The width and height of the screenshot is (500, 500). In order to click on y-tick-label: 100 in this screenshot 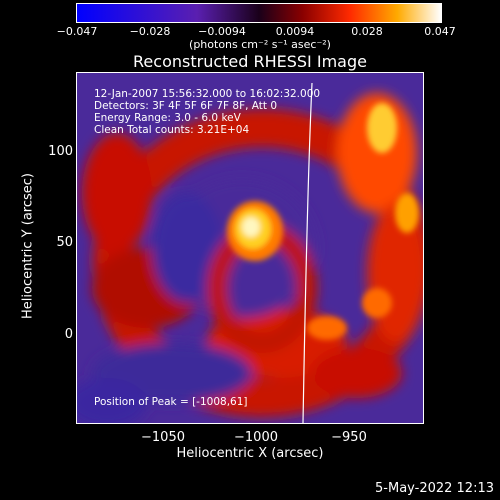, I will do `click(60, 151)`.